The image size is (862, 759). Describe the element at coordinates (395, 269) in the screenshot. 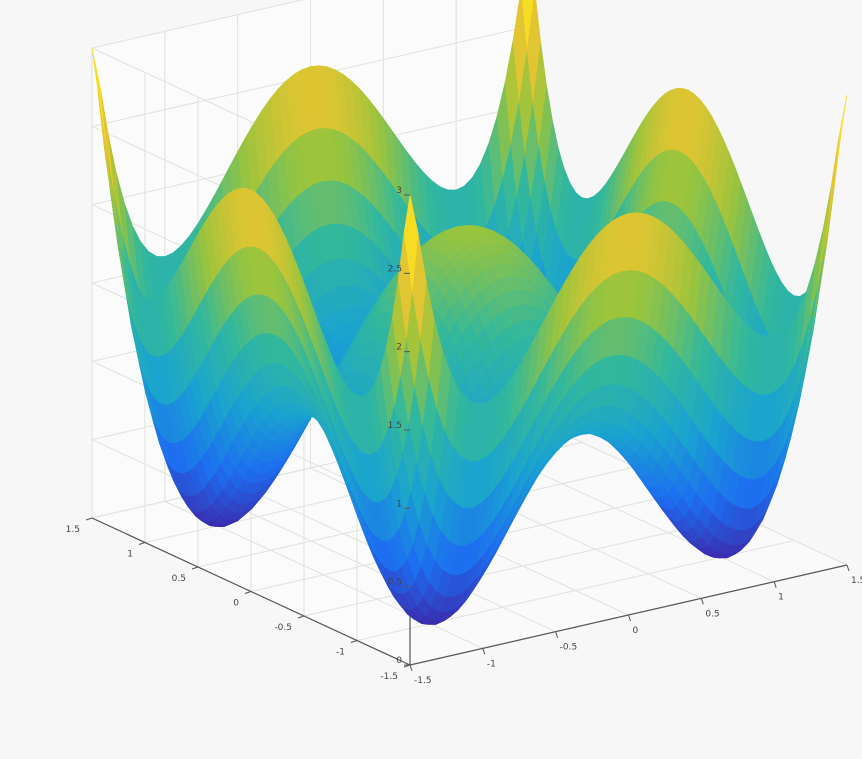

I see `z-tick-label: 2.5` at that location.